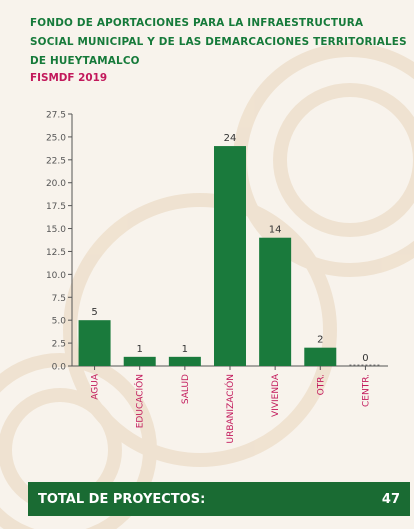 The image size is (414, 529). What do you see at coordinates (56, 276) in the screenshot?
I see `y-tick-label: 10.0` at bounding box center [56, 276].